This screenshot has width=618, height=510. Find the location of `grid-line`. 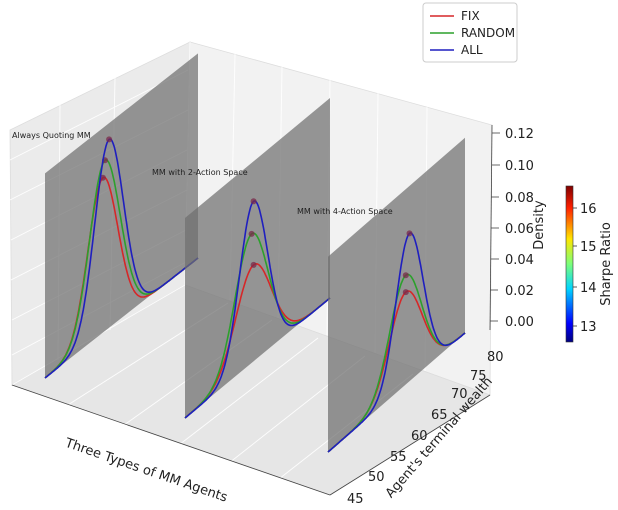

grid-line is located at coordinates (240, 398).